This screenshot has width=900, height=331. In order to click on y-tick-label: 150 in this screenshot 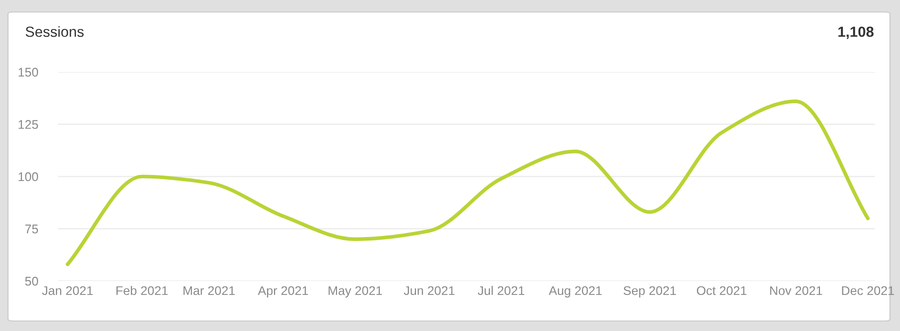, I will do `click(28, 72)`.